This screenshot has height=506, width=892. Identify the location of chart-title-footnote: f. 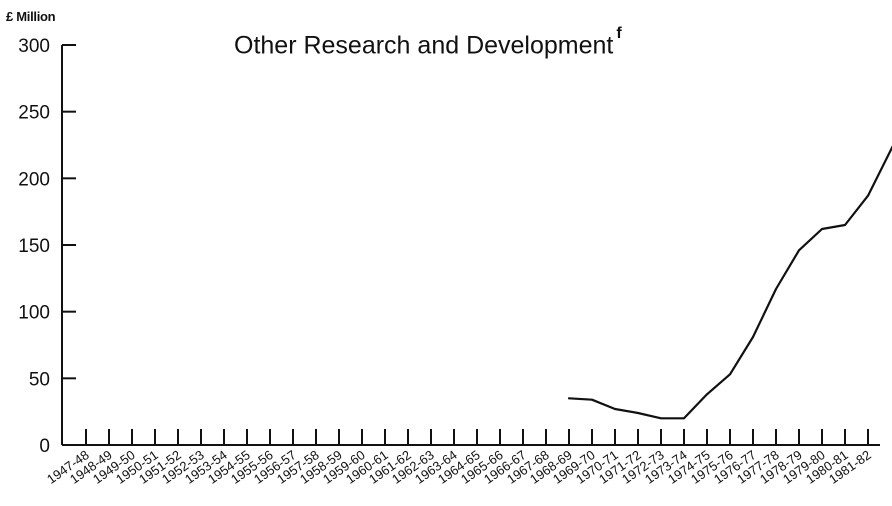
(619, 33).